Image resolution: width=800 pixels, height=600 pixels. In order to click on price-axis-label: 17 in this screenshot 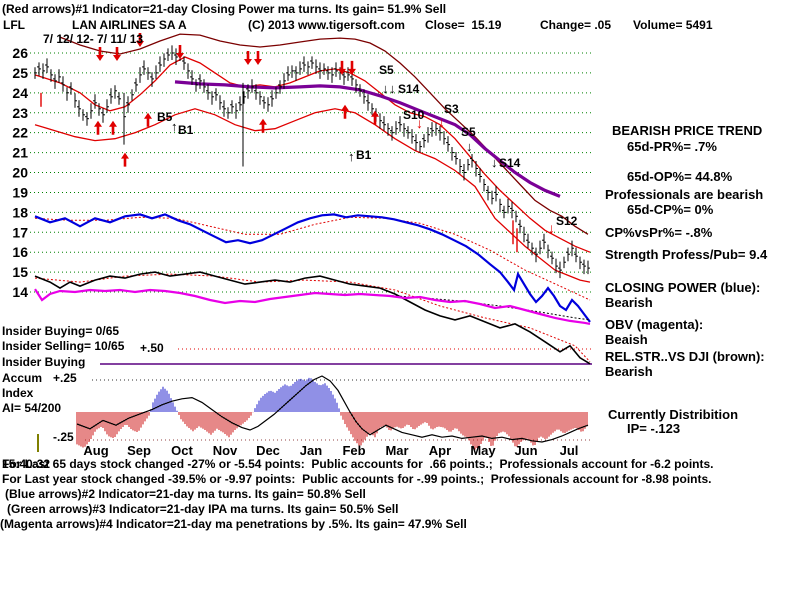, I will do `click(20, 232)`.